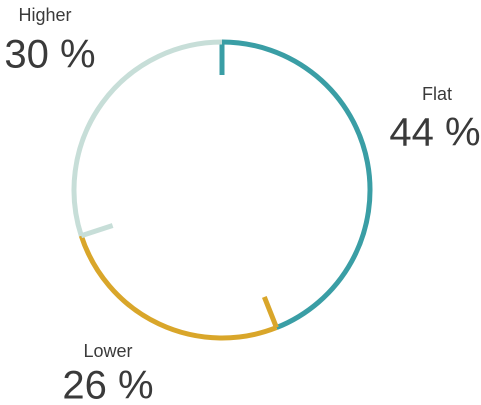 This screenshot has width=481, height=405. I want to click on segment-value: 30 %, so click(49, 55).